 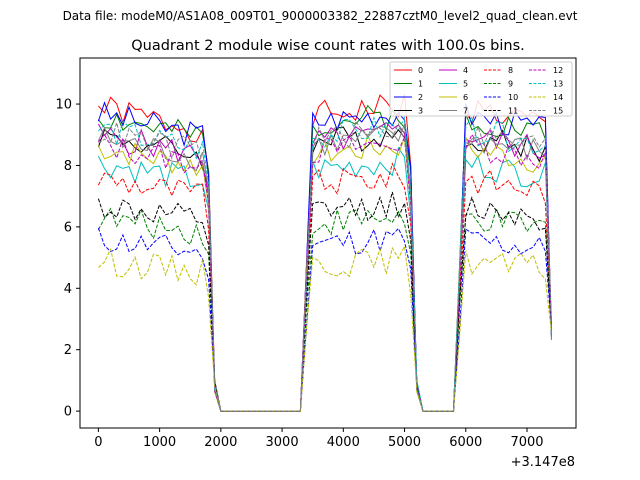 What do you see at coordinates (510, 70) in the screenshot?
I see `legend-label: 8` at bounding box center [510, 70].